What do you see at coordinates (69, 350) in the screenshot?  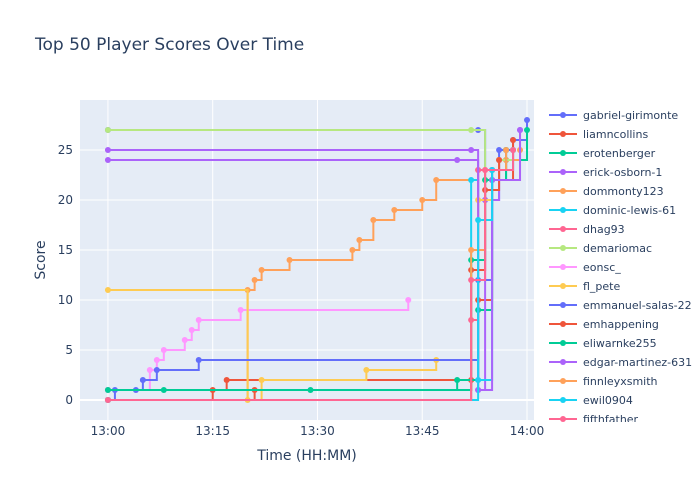 I see `y-tick-label: 5` at bounding box center [69, 350].